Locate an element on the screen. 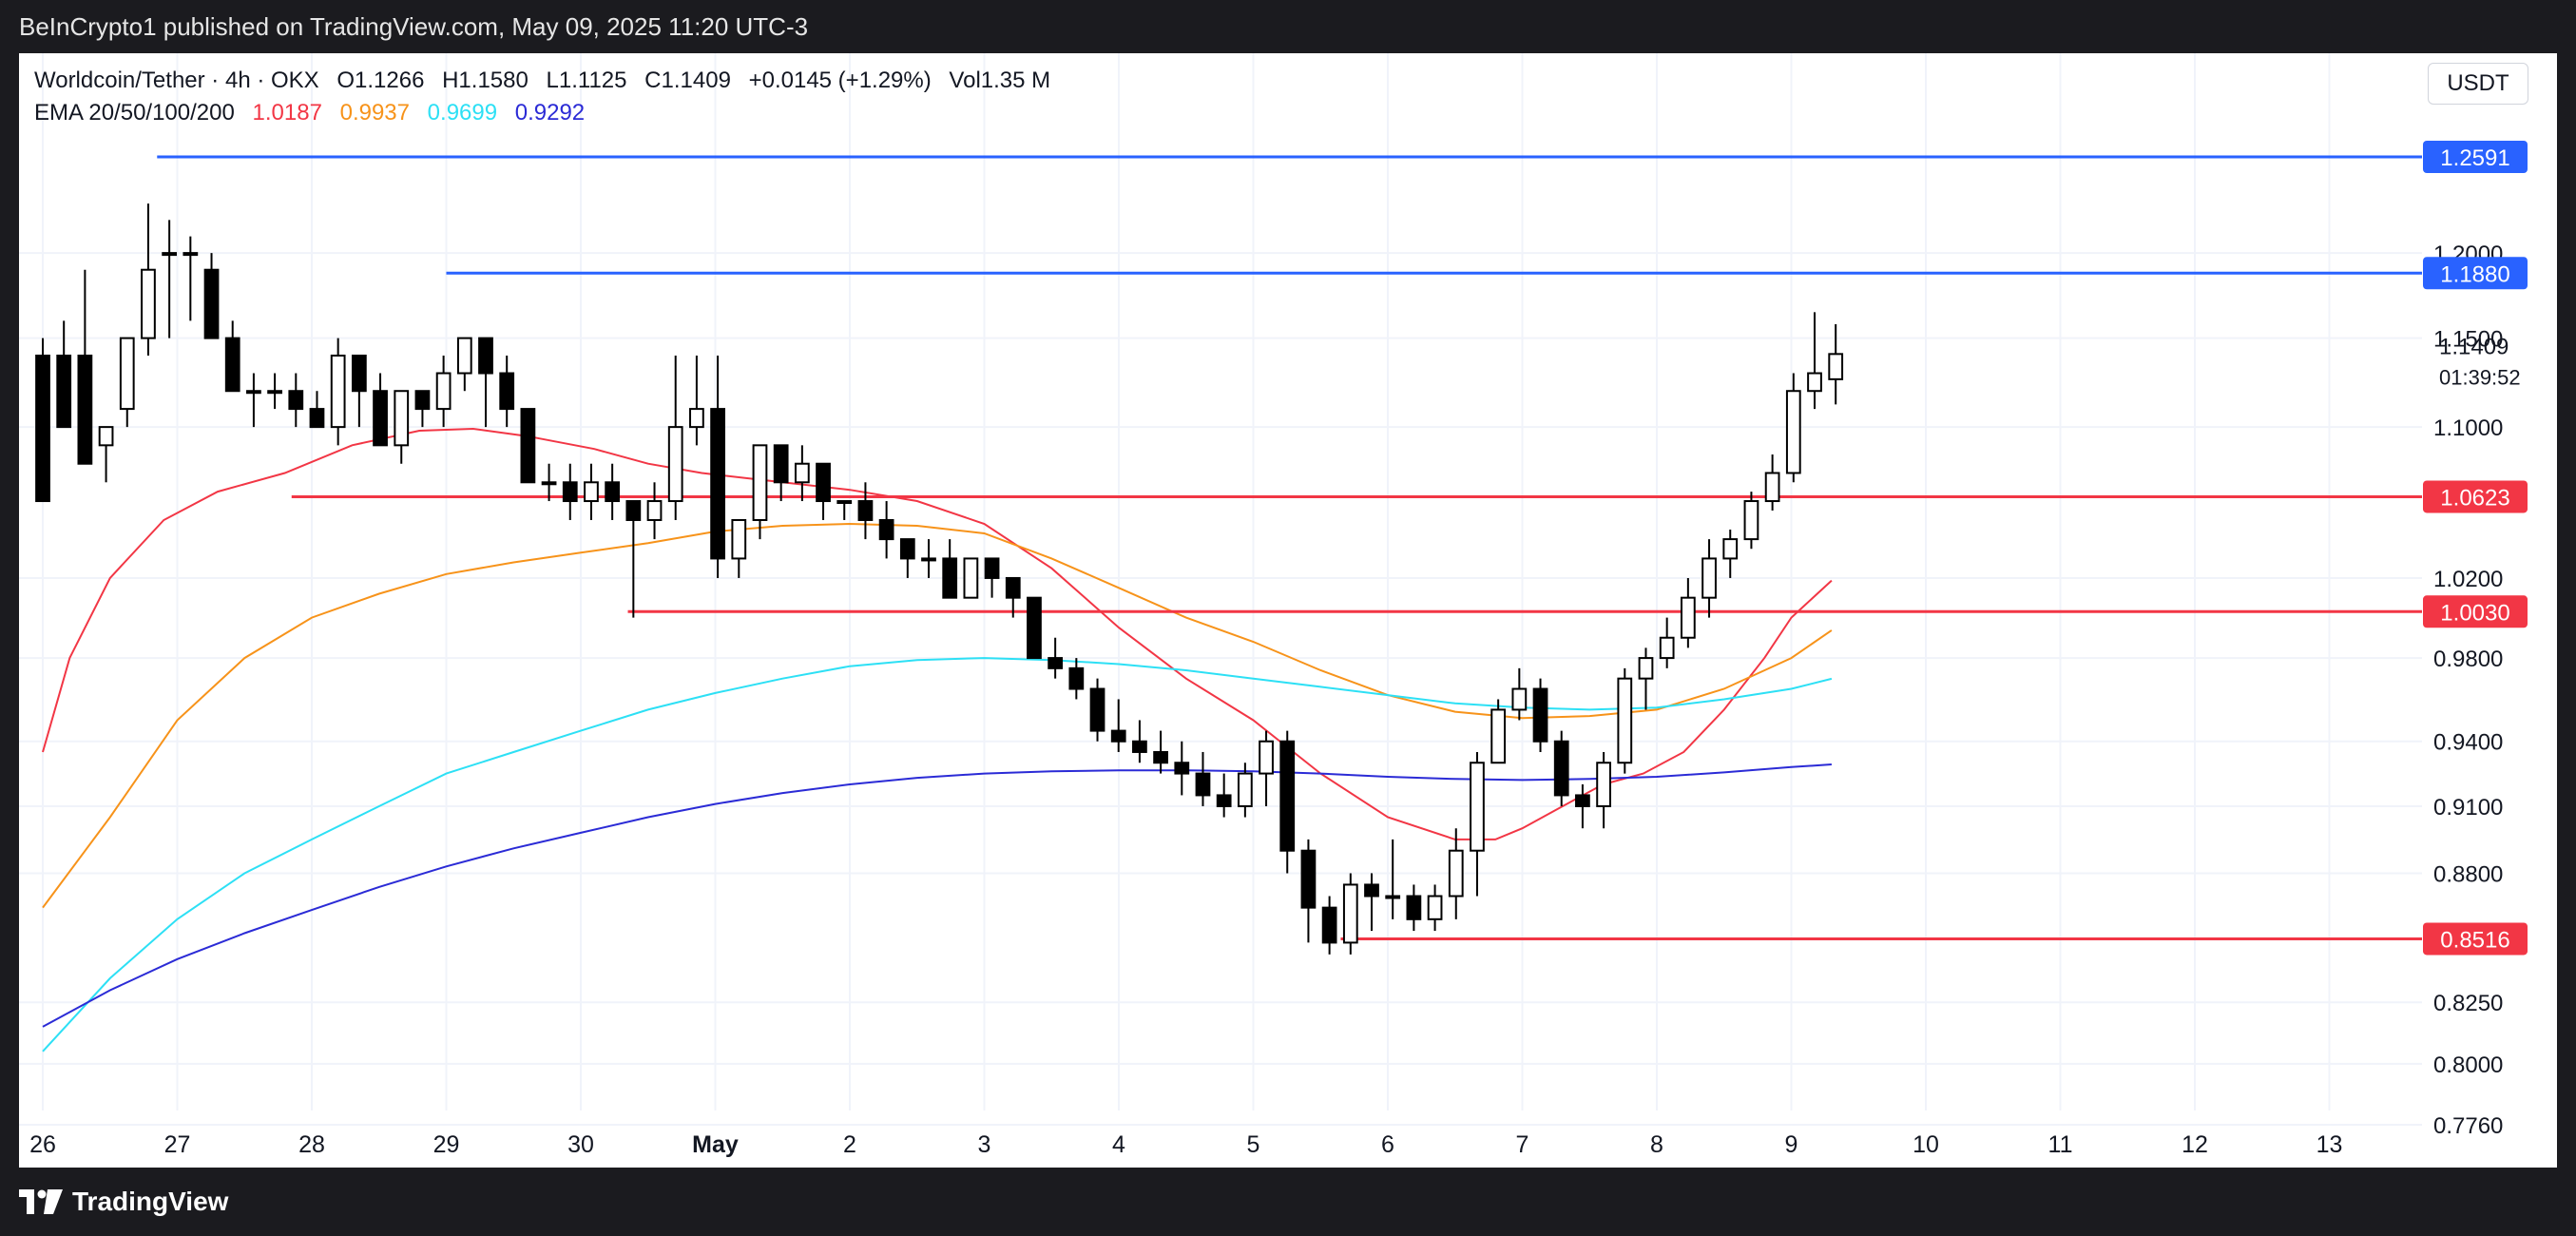 This screenshot has width=2576, height=1236. legend-ema-100: 0.9699 is located at coordinates (463, 113).